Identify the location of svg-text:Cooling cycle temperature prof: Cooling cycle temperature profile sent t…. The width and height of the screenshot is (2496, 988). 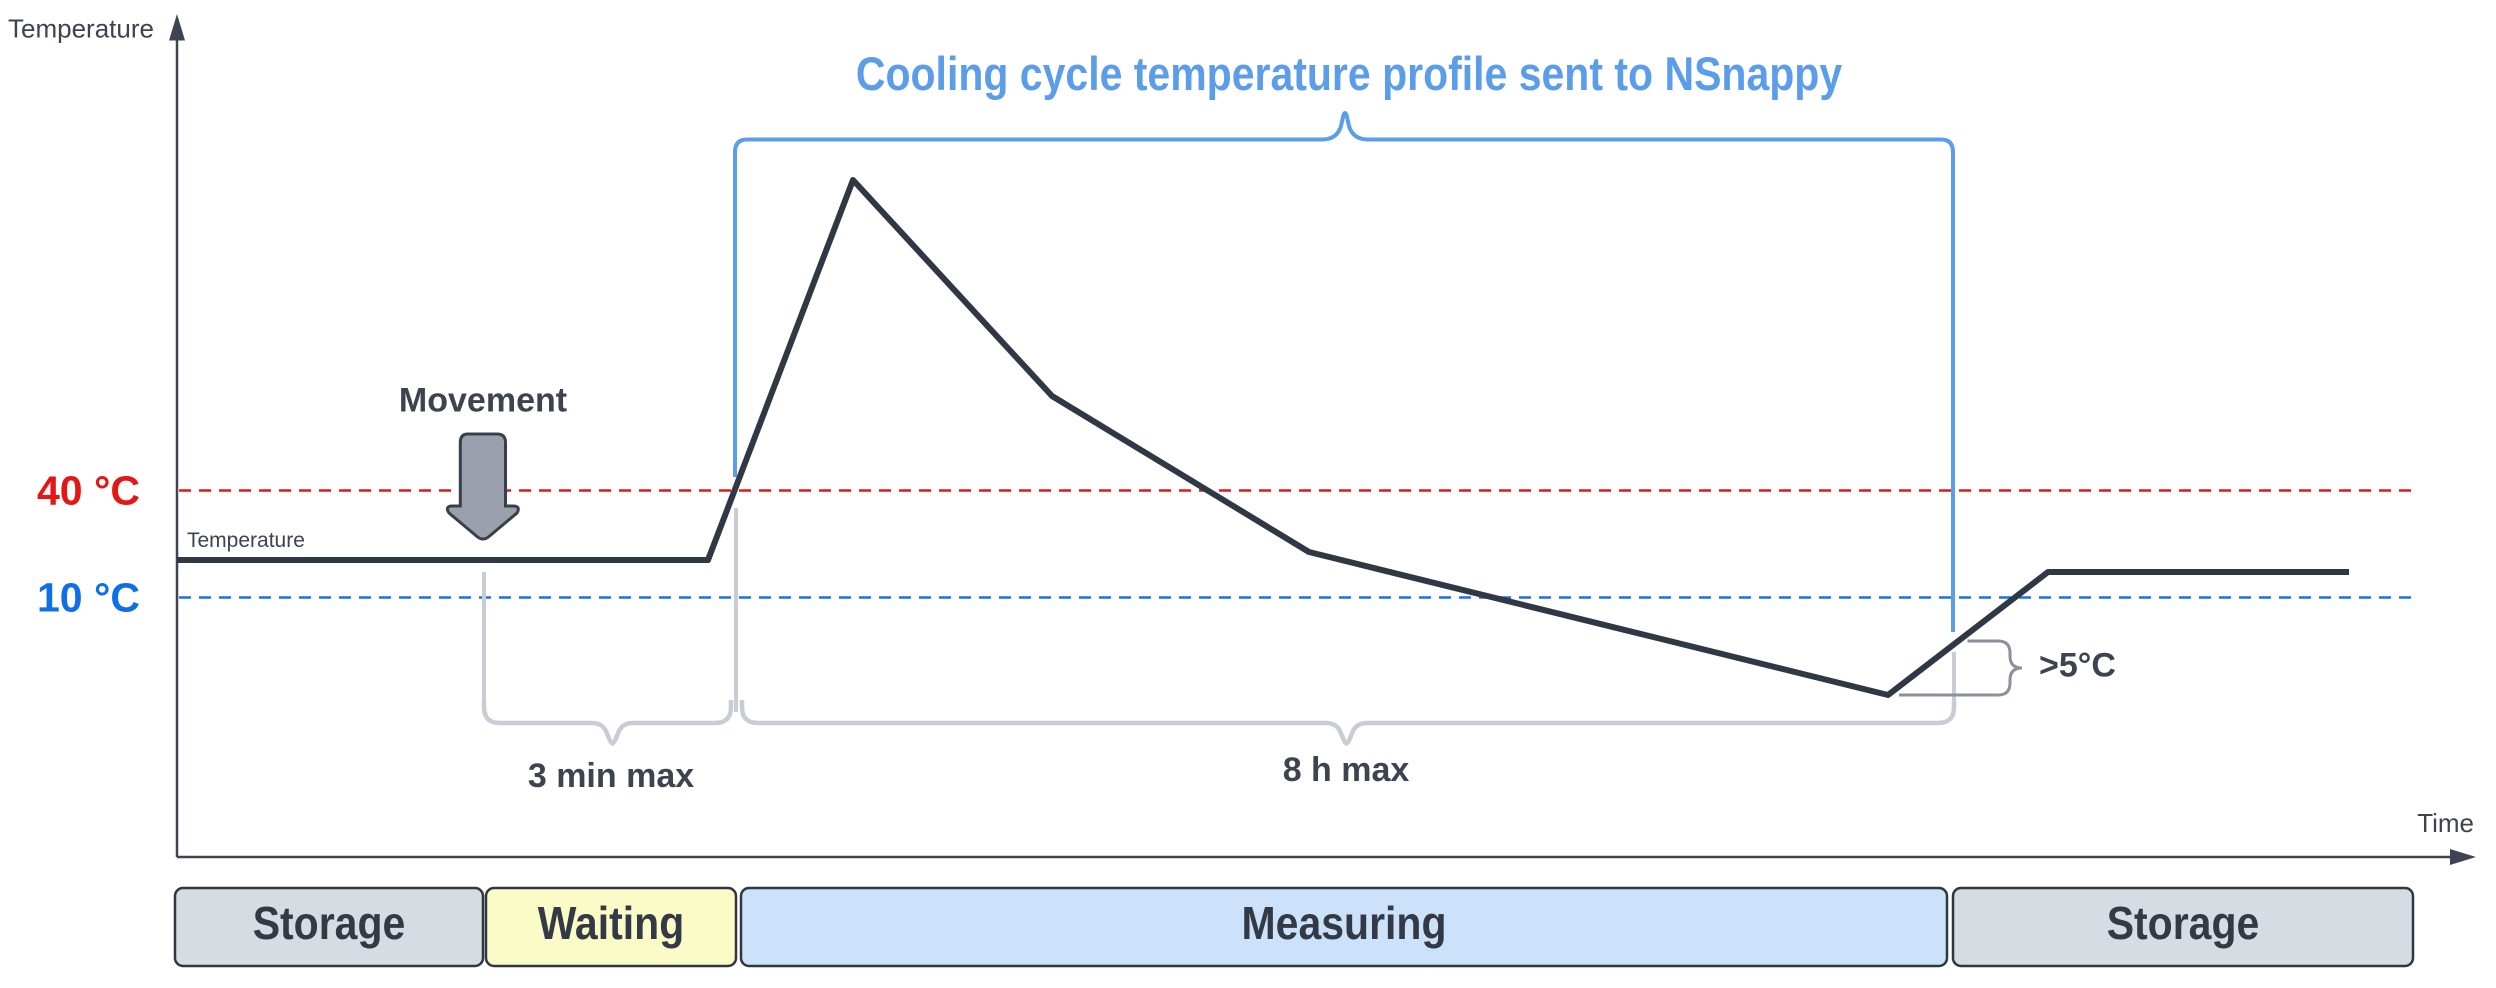
(1349, 74).